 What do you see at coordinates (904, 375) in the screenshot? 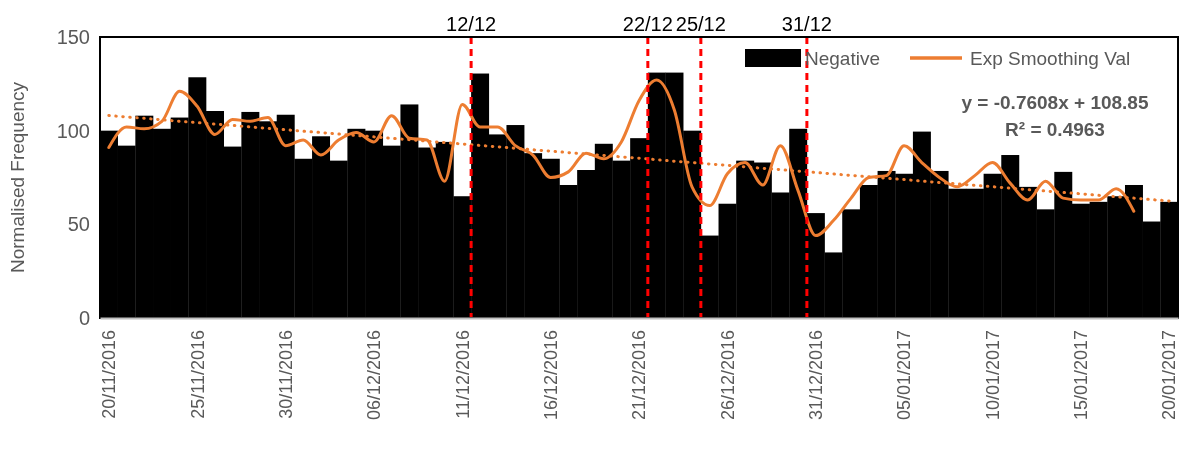
I see `x-tick-label: 05/01/2017` at bounding box center [904, 375].